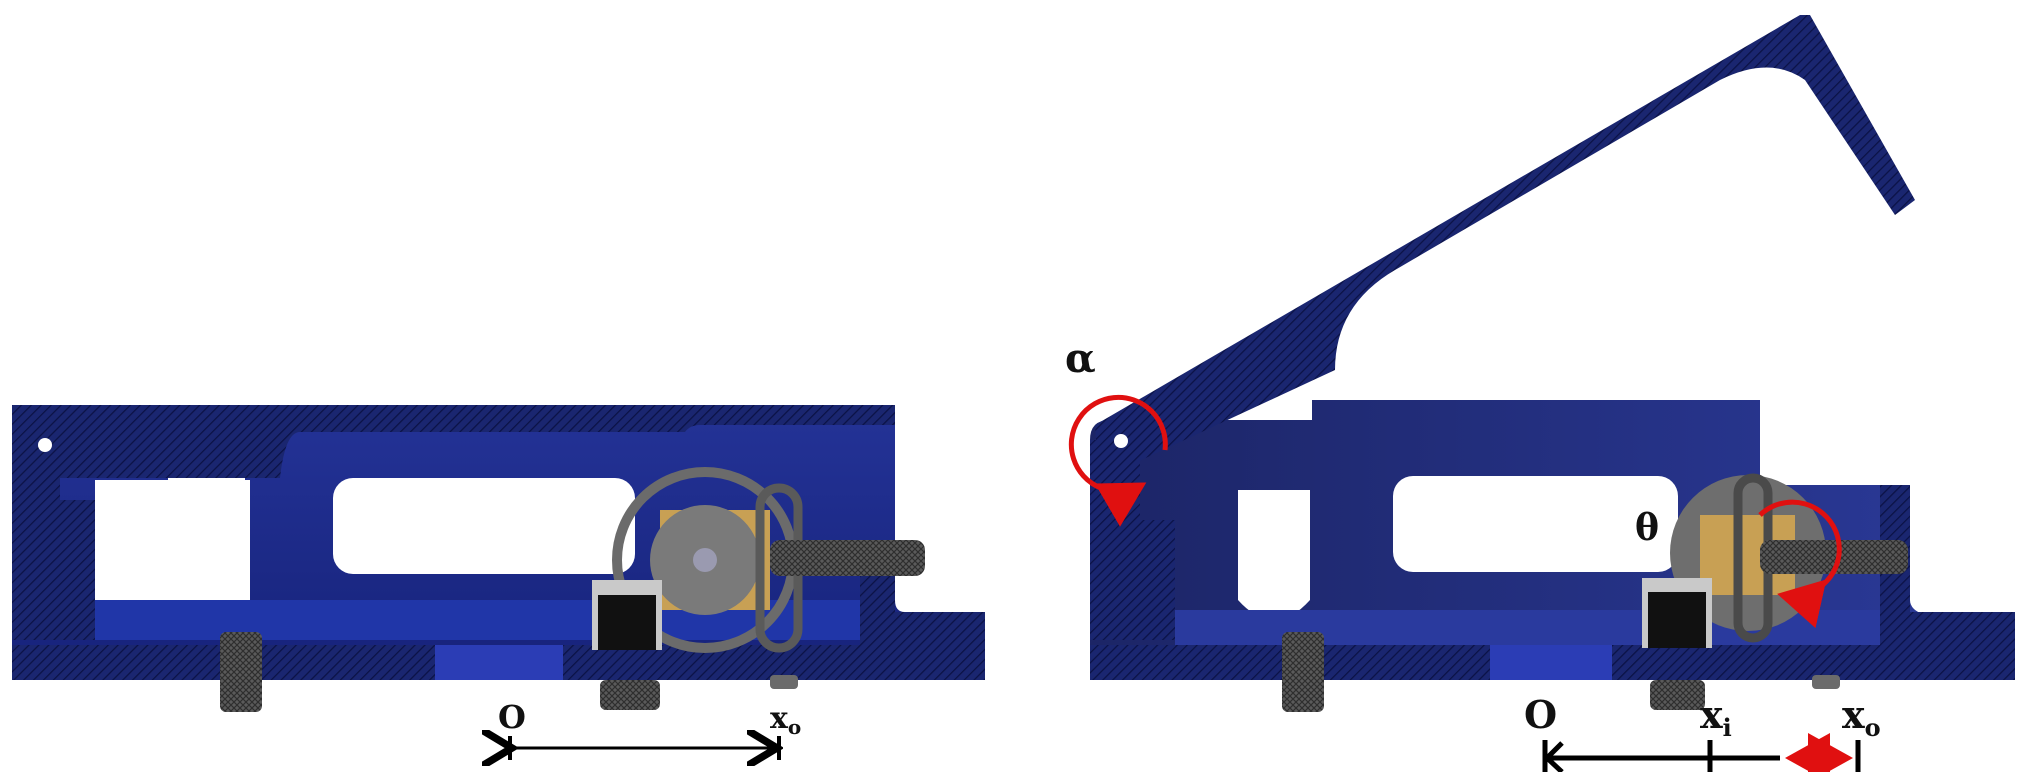  I want to click on right-xo-label: xo, so click(1861, 717).